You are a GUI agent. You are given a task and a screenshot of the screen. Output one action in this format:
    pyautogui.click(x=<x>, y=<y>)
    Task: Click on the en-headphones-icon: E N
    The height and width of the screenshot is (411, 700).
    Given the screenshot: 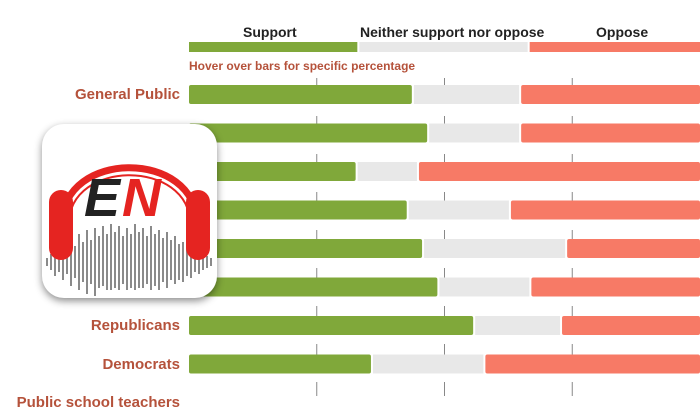 What is the action you would take?
    pyautogui.click(x=129, y=211)
    